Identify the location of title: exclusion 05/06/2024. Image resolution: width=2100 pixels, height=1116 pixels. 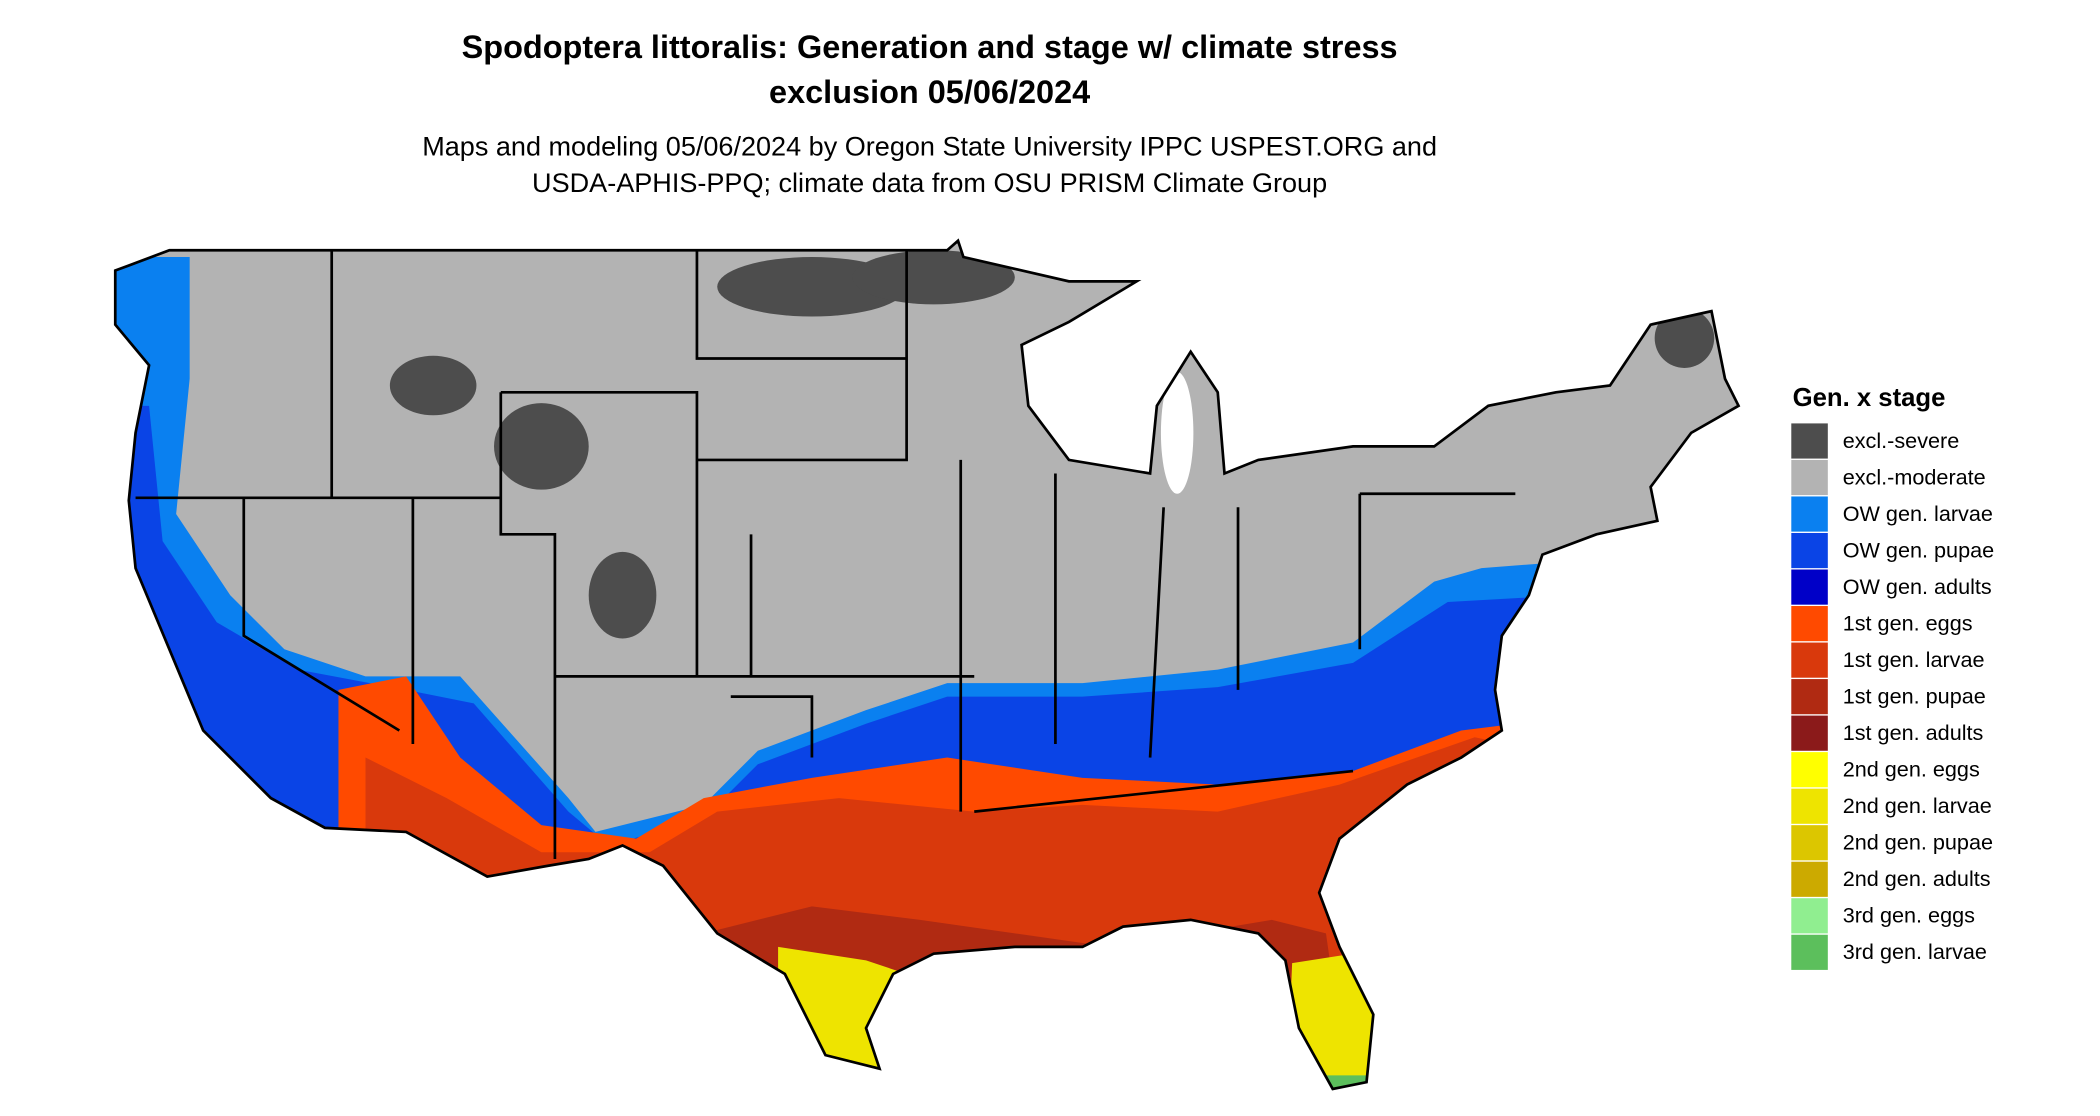
(929, 92).